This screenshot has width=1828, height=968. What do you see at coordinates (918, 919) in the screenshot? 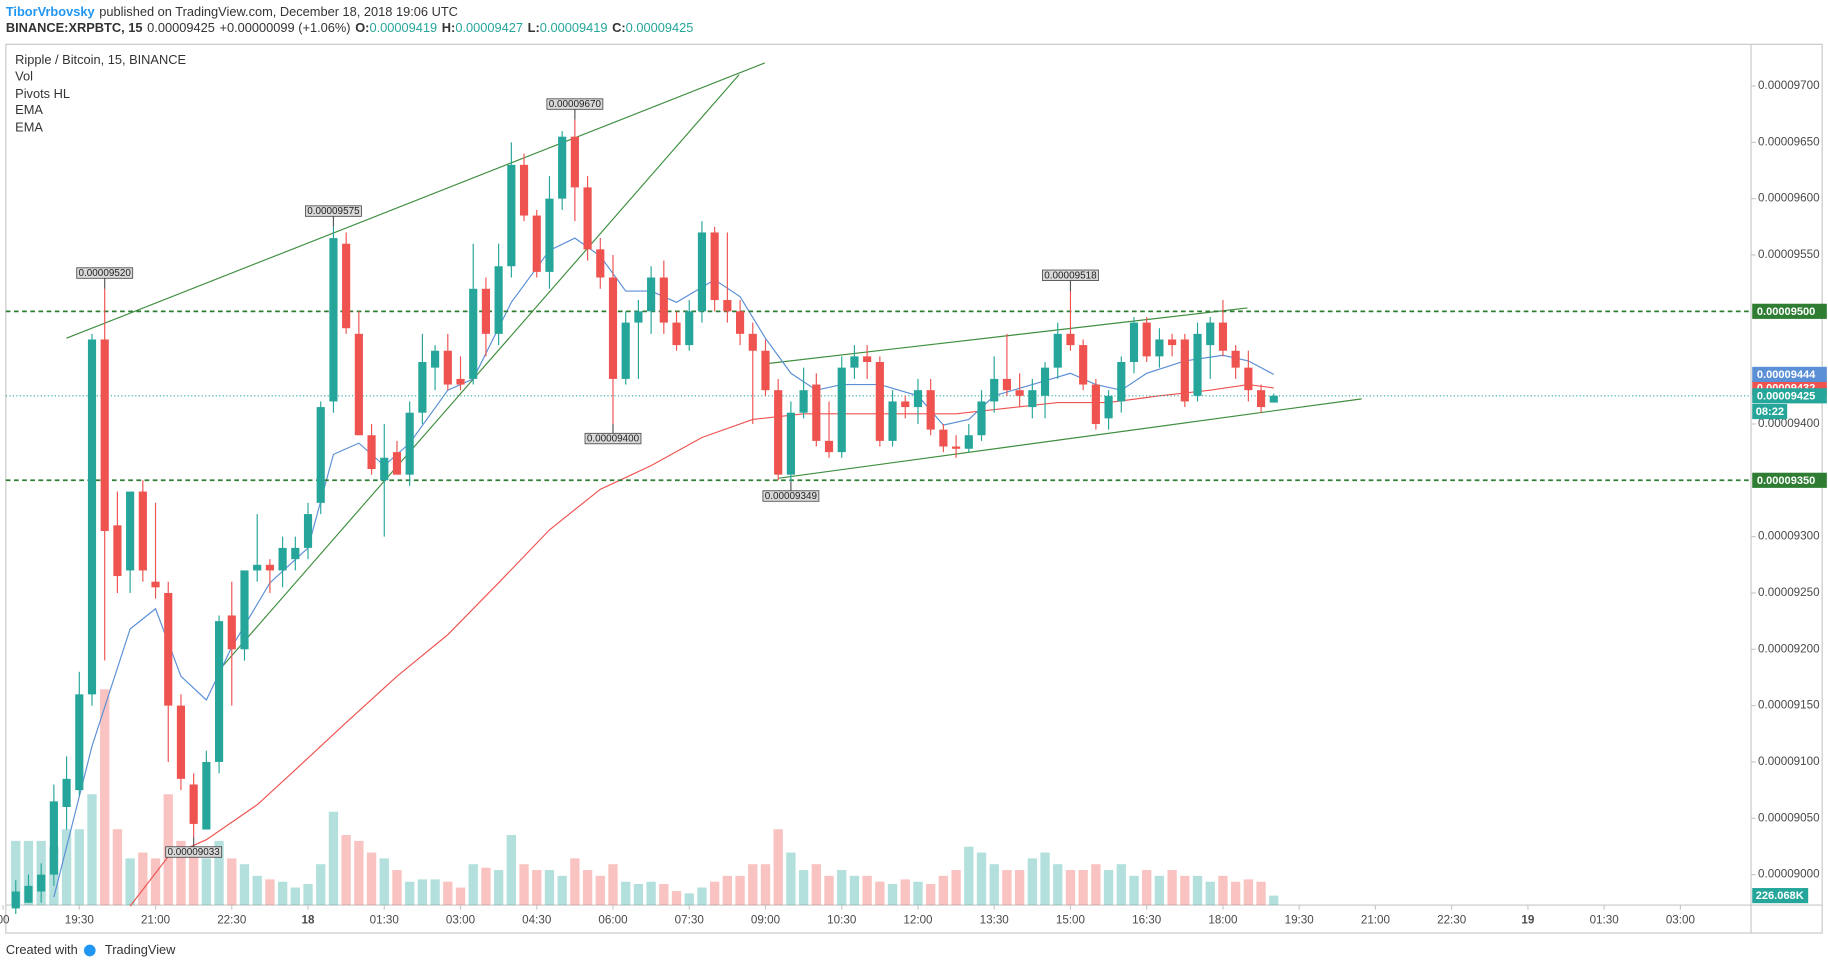
I see `x-tick-label: 12:00` at bounding box center [918, 919].